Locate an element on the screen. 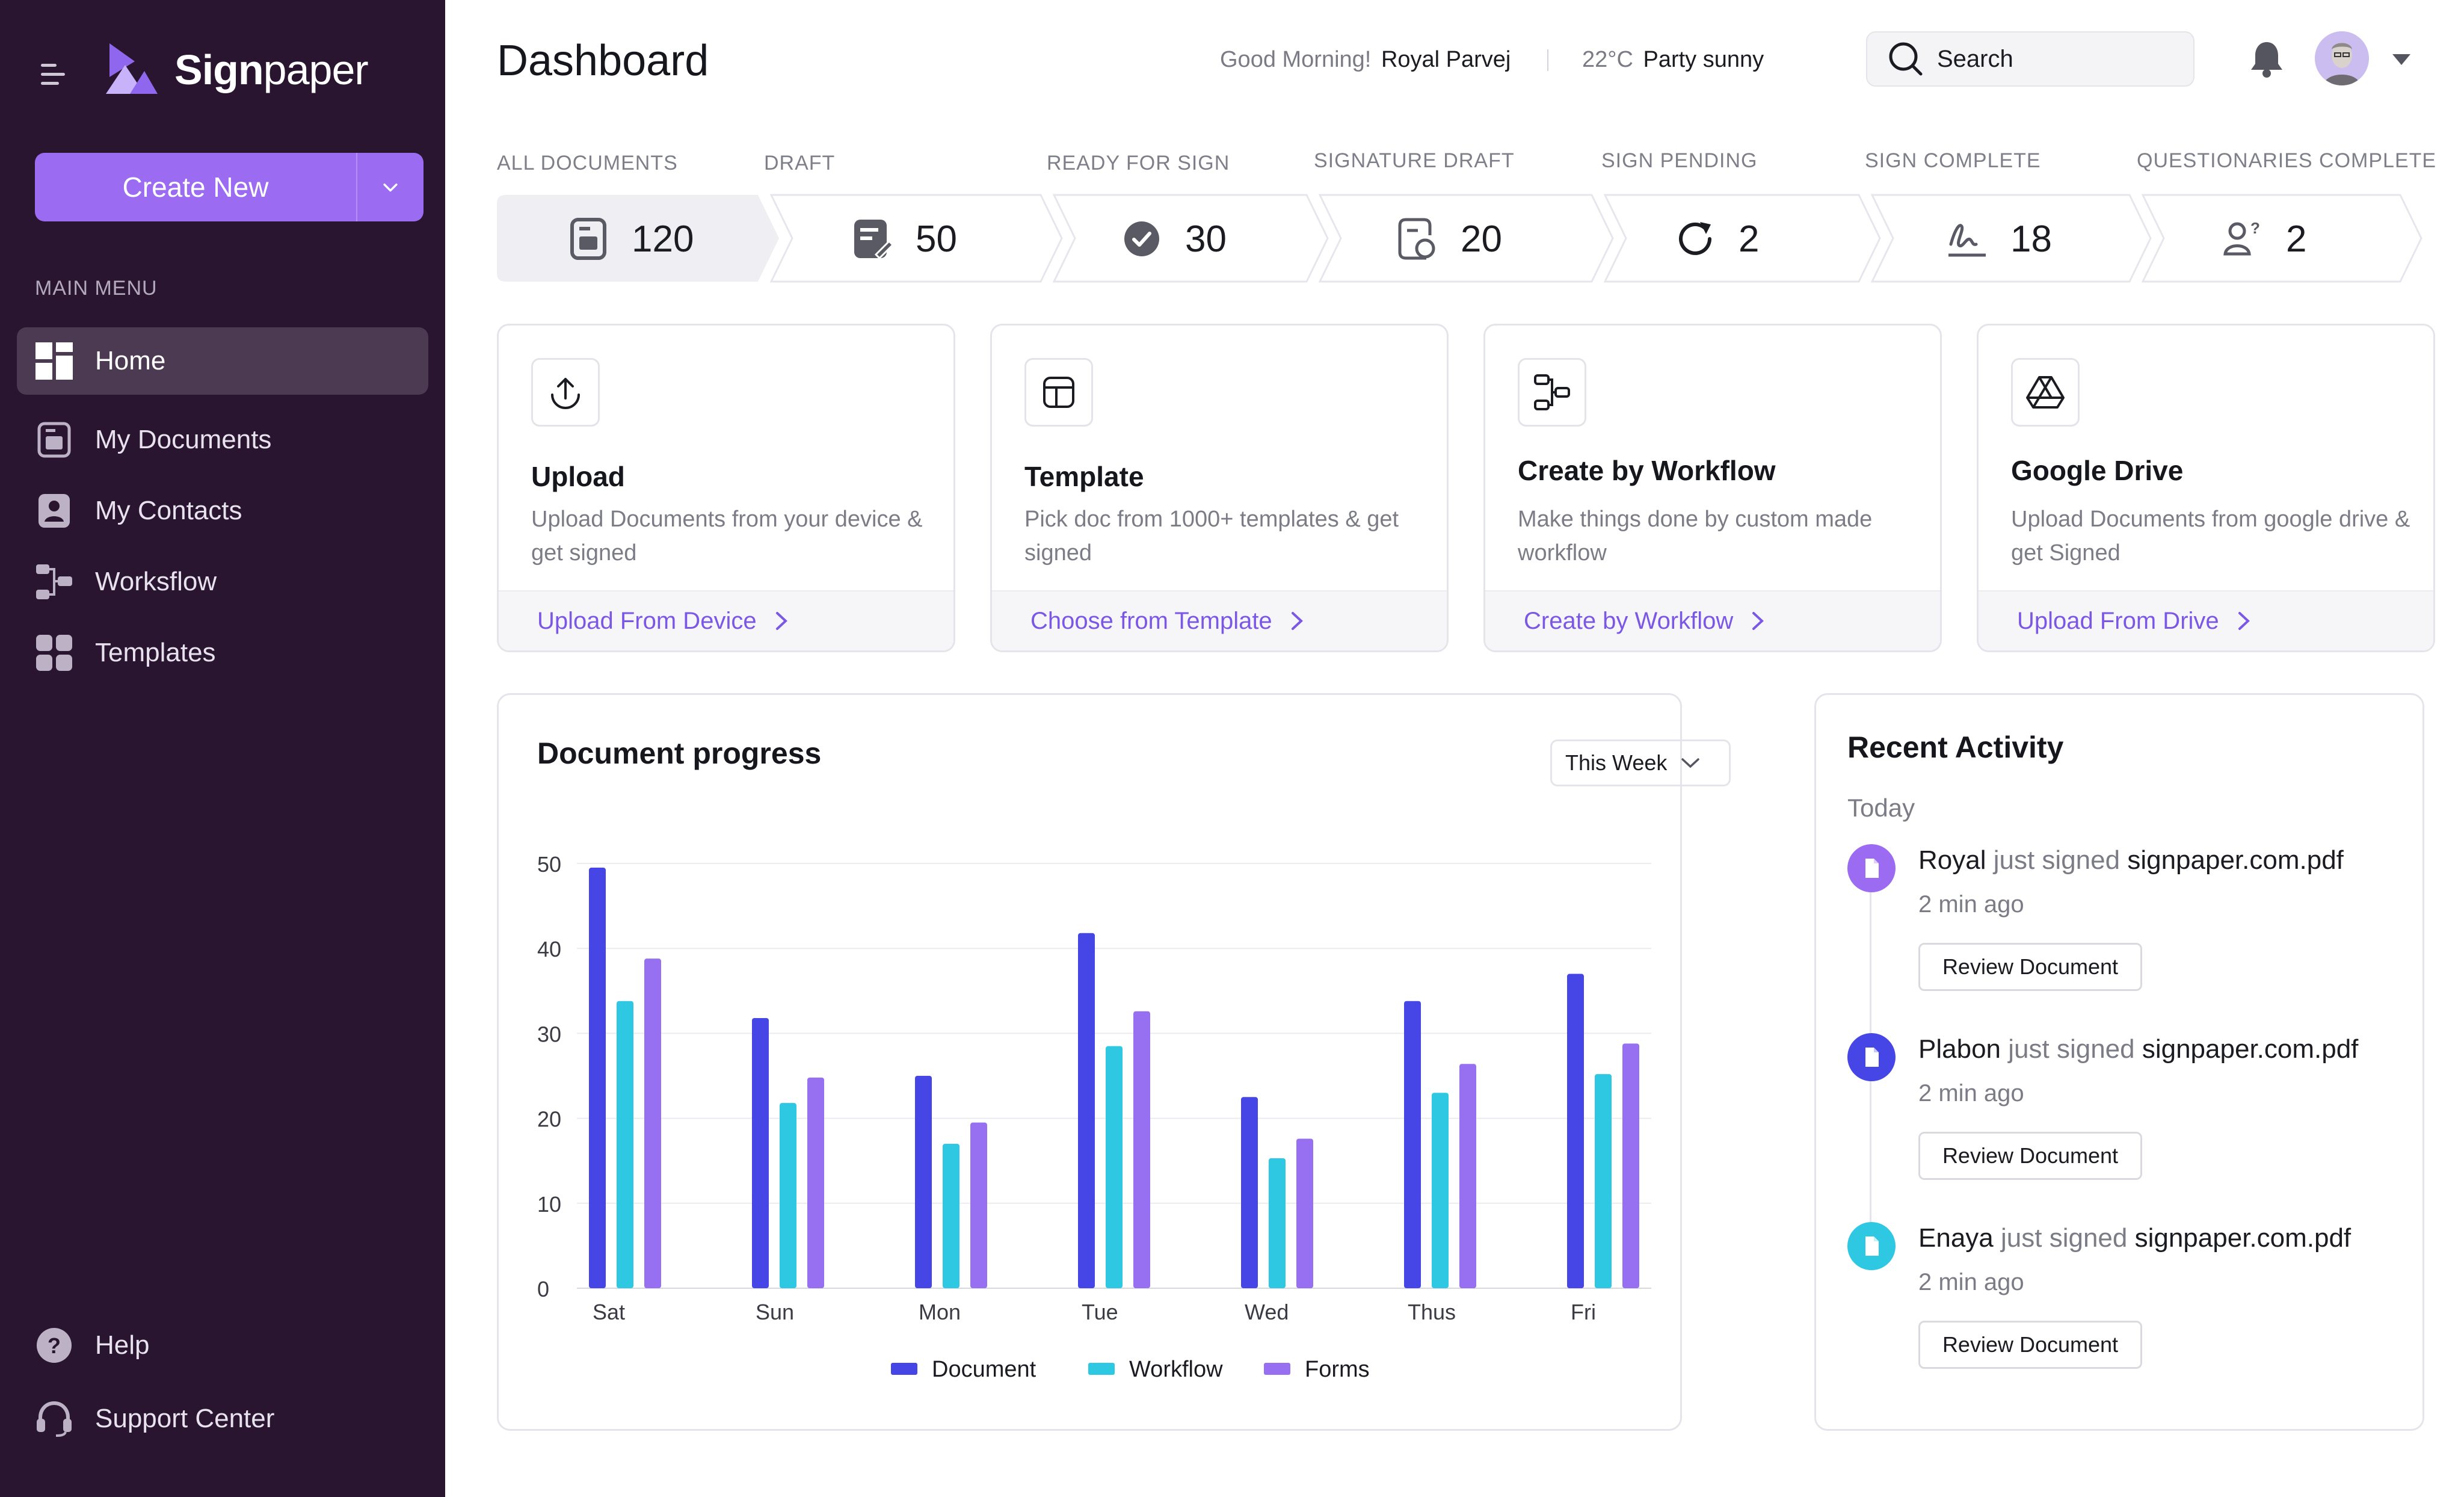  card-action-label: Create by Workflow is located at coordinates (1629, 620).